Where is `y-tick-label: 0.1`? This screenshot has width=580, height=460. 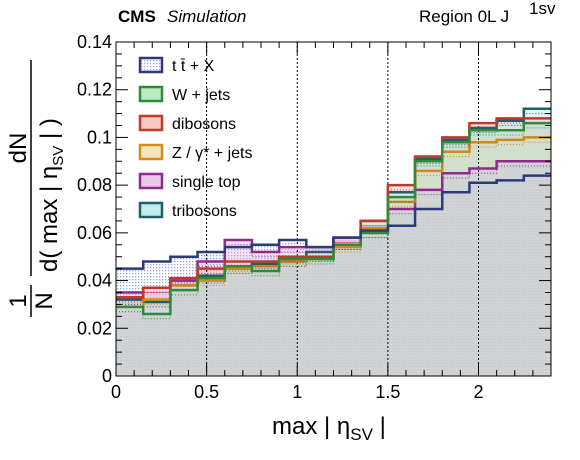 y-tick-label: 0.1 is located at coordinates (99, 137).